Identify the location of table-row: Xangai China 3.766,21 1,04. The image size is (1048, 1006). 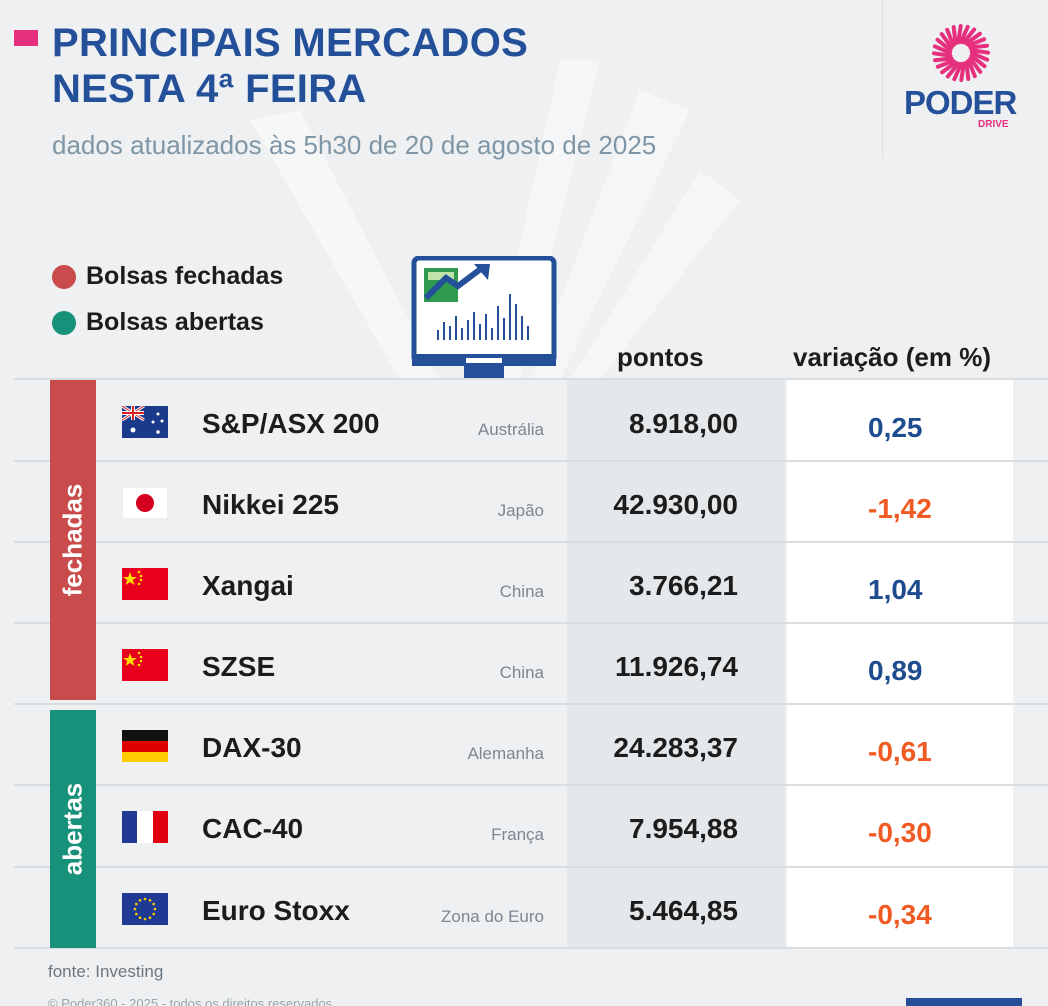
(572, 582).